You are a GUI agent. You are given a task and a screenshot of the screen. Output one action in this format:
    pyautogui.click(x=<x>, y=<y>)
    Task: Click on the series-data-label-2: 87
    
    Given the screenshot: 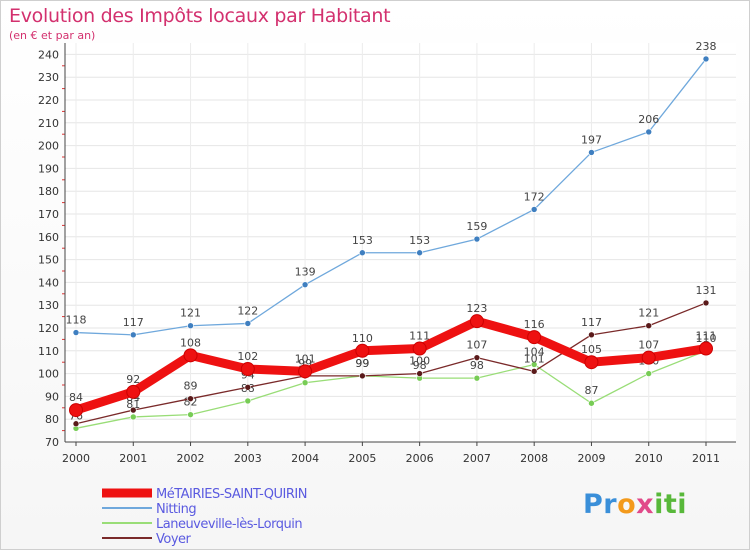 What is the action you would take?
    pyautogui.click(x=591, y=390)
    